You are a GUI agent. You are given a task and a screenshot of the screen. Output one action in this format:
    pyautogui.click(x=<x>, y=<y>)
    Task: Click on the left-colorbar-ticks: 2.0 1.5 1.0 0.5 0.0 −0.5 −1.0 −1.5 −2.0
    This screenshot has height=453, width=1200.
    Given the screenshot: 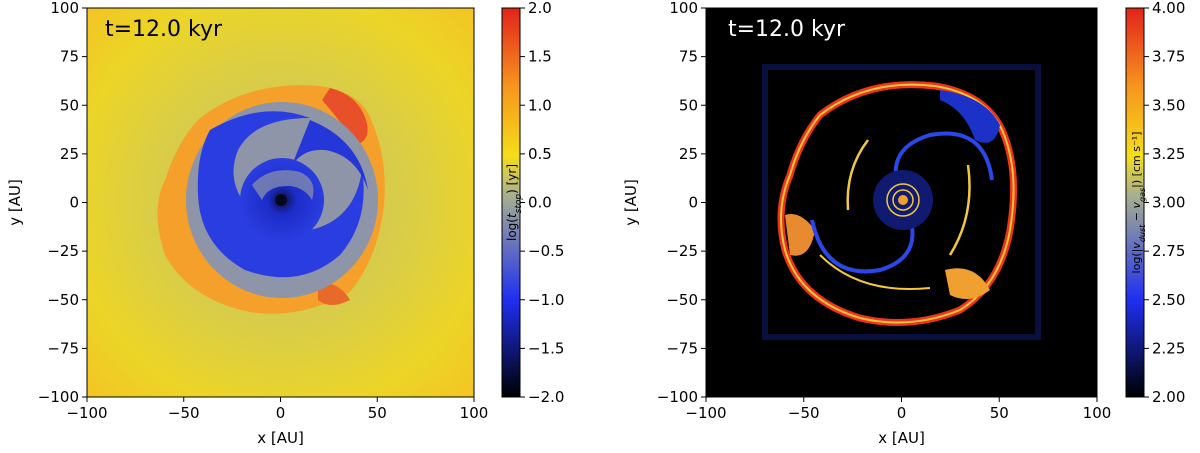 What is the action you would take?
    pyautogui.click(x=542, y=203)
    